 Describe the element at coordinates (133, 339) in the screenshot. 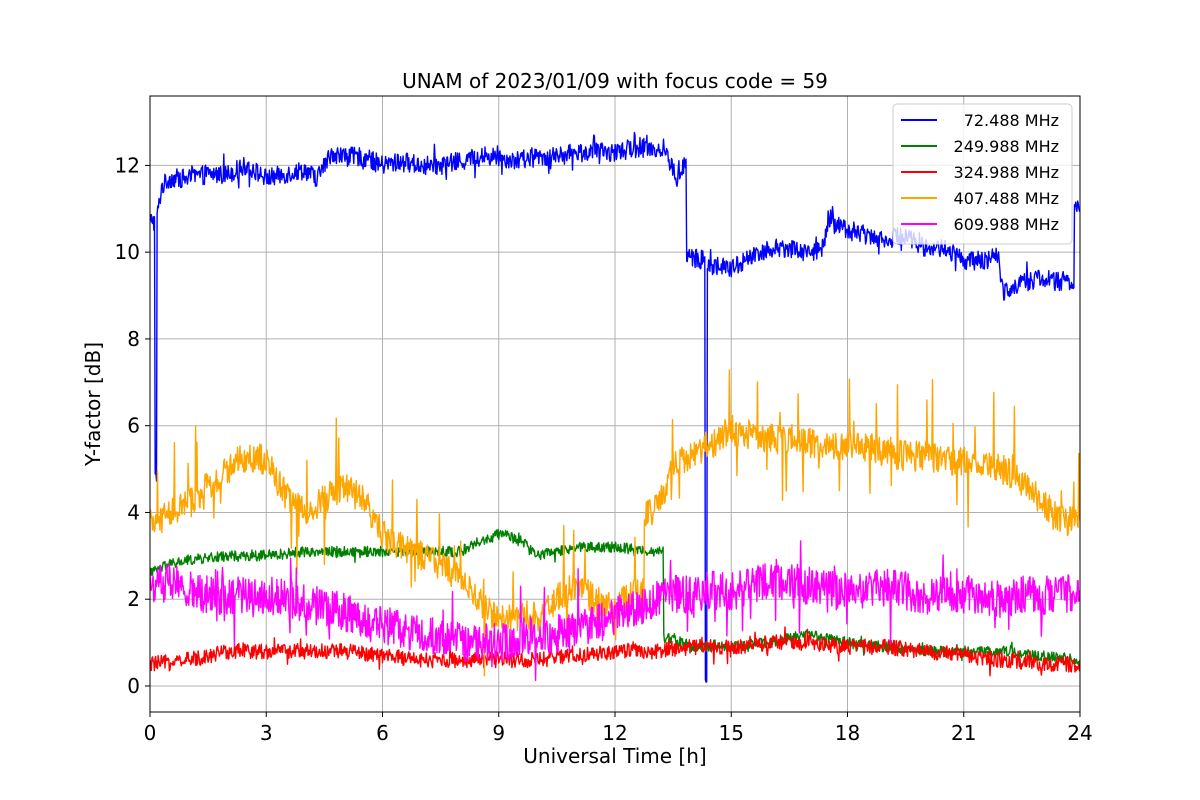

I see `y-tick-label-4: 8` at that location.